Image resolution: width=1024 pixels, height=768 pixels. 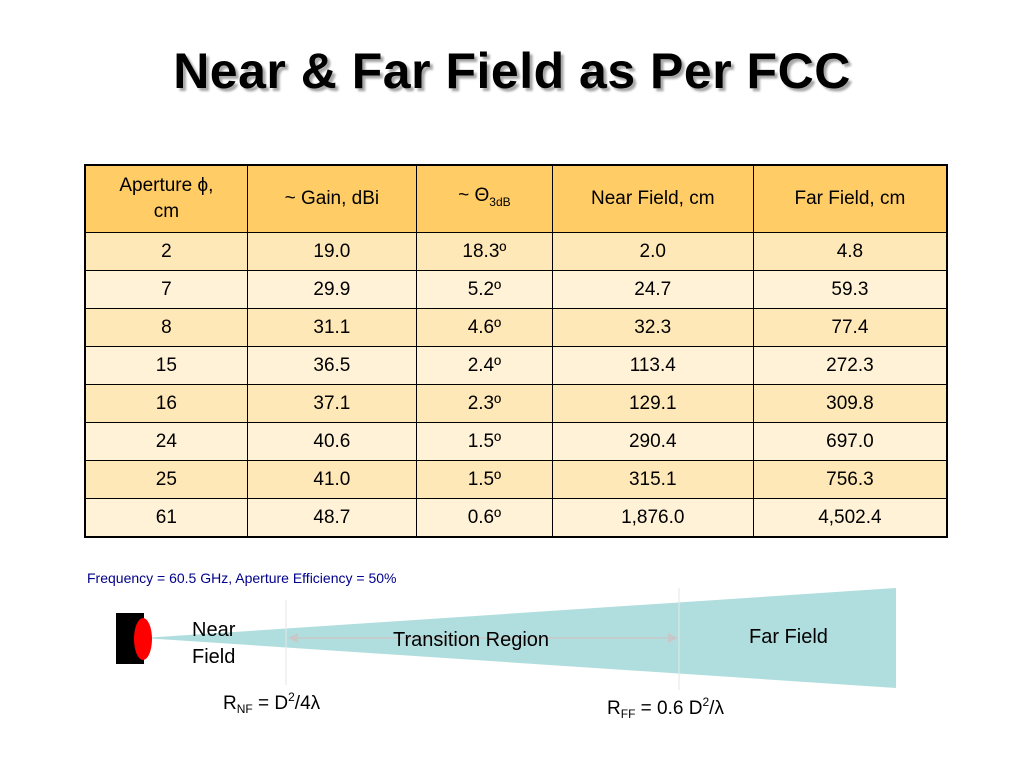 I want to click on table-row: 16 37.1 2.3º 129.1 309.8, so click(x=516, y=403).